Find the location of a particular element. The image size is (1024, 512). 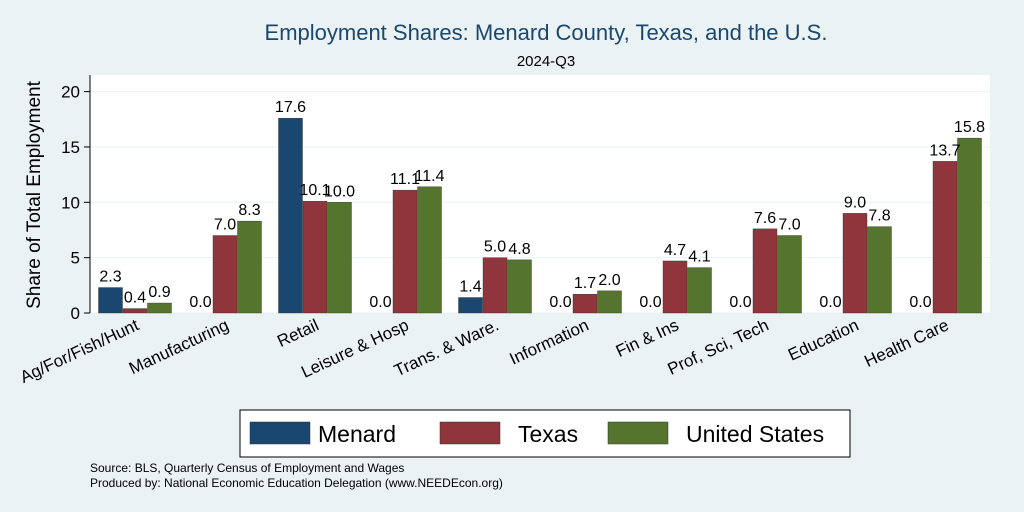

legend-box is located at coordinates (545, 433).